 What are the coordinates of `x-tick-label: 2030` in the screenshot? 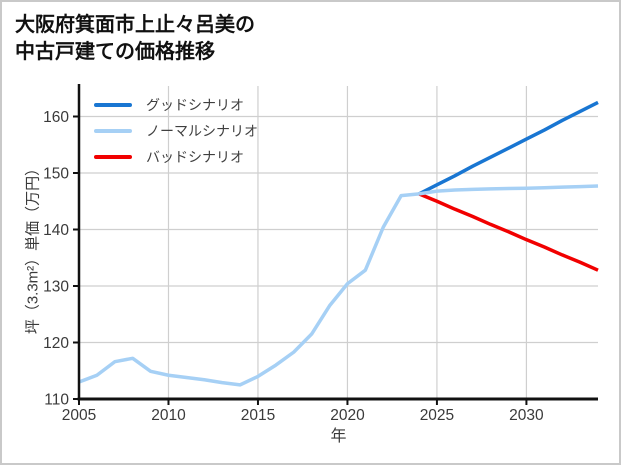 It's located at (526, 415).